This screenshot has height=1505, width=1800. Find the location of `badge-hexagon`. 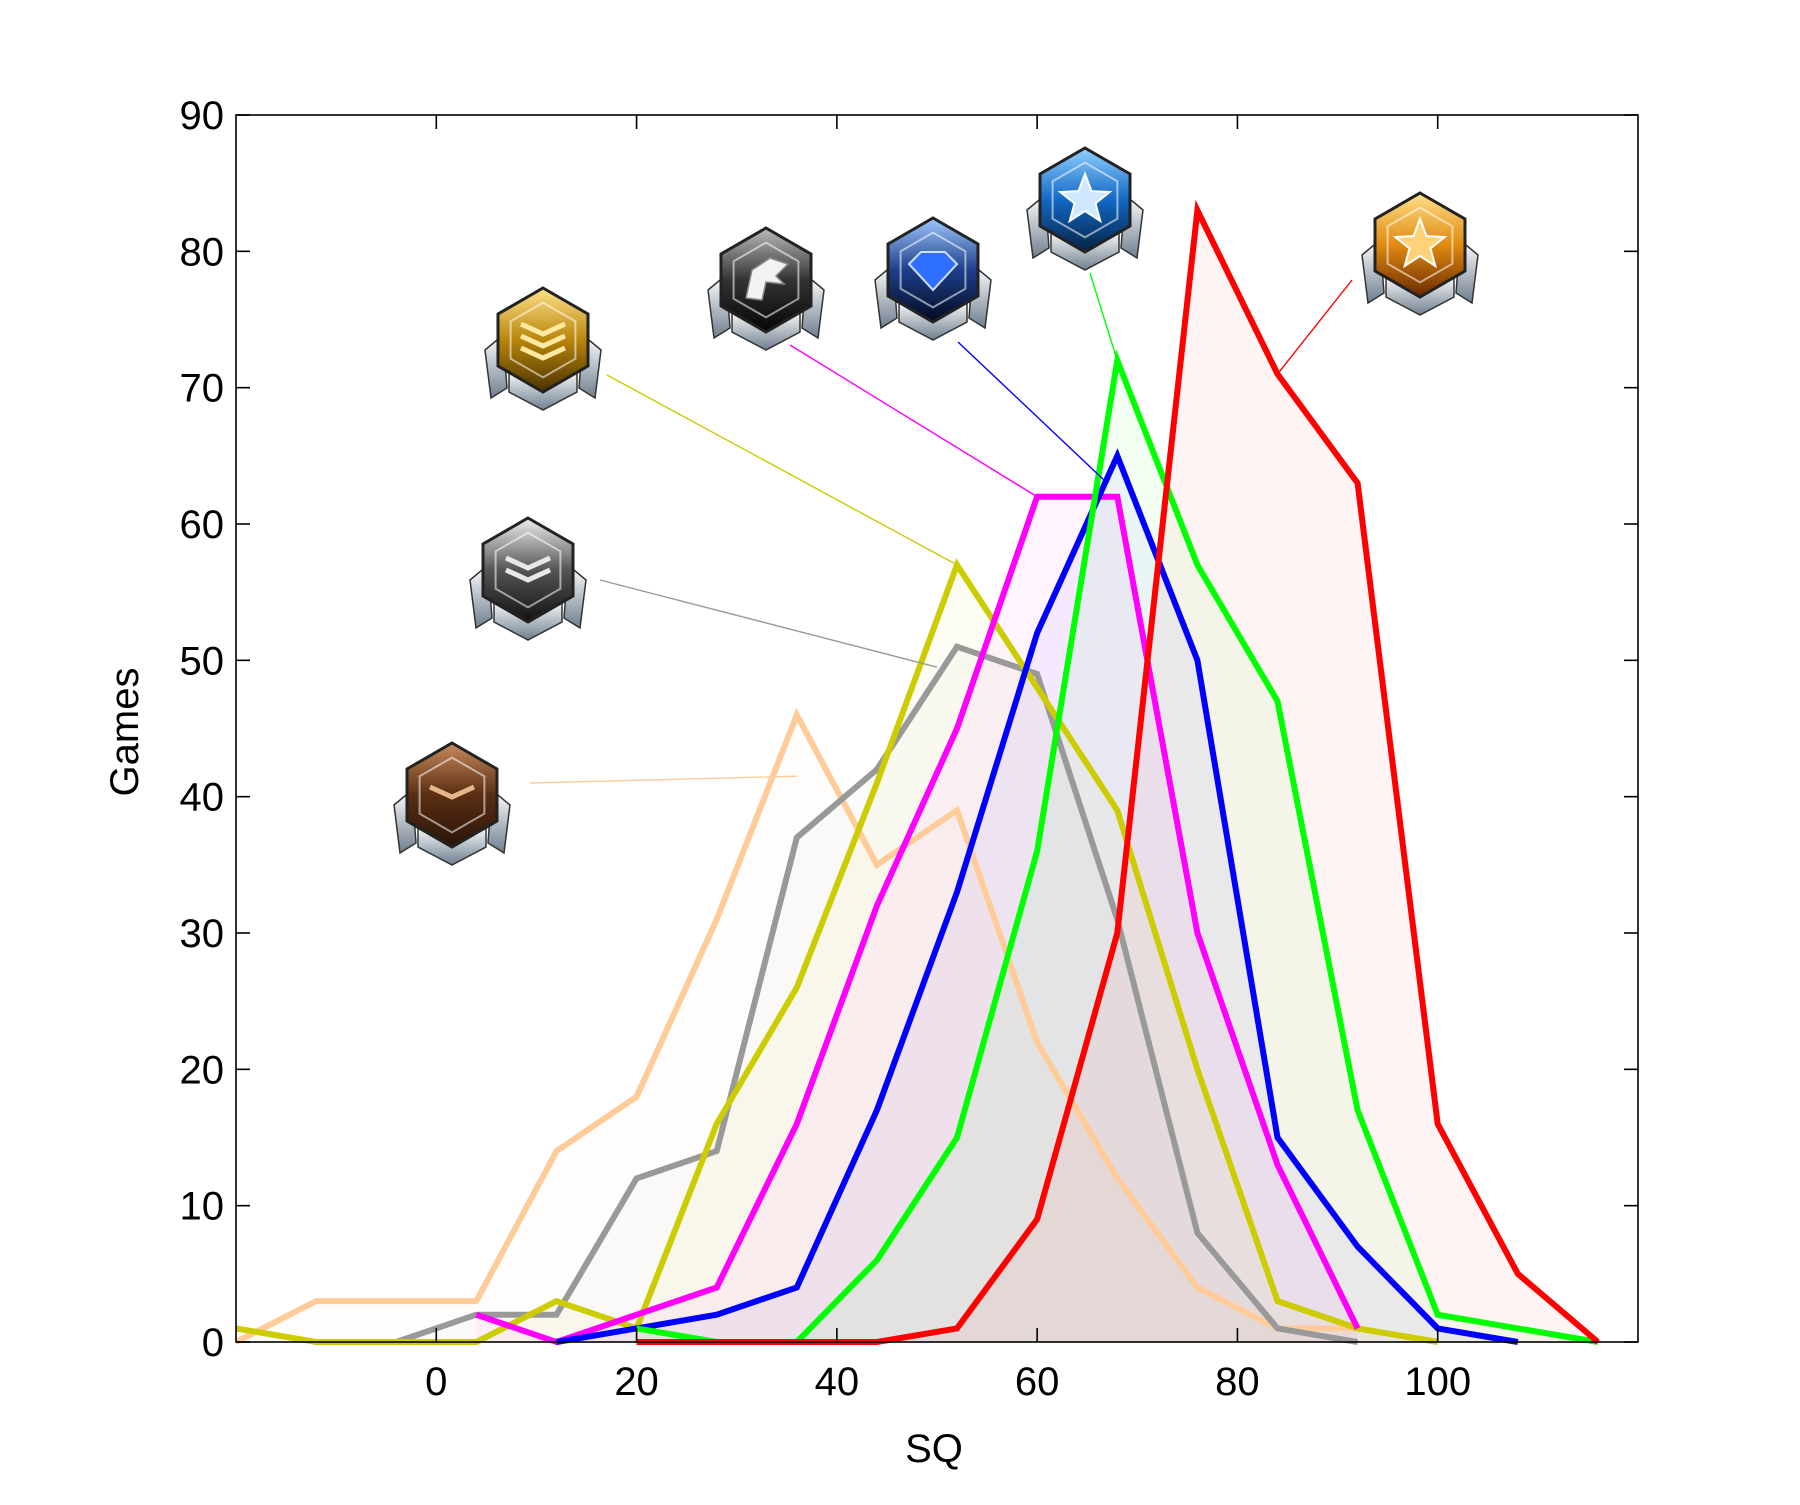

badge-hexagon is located at coordinates (543, 340).